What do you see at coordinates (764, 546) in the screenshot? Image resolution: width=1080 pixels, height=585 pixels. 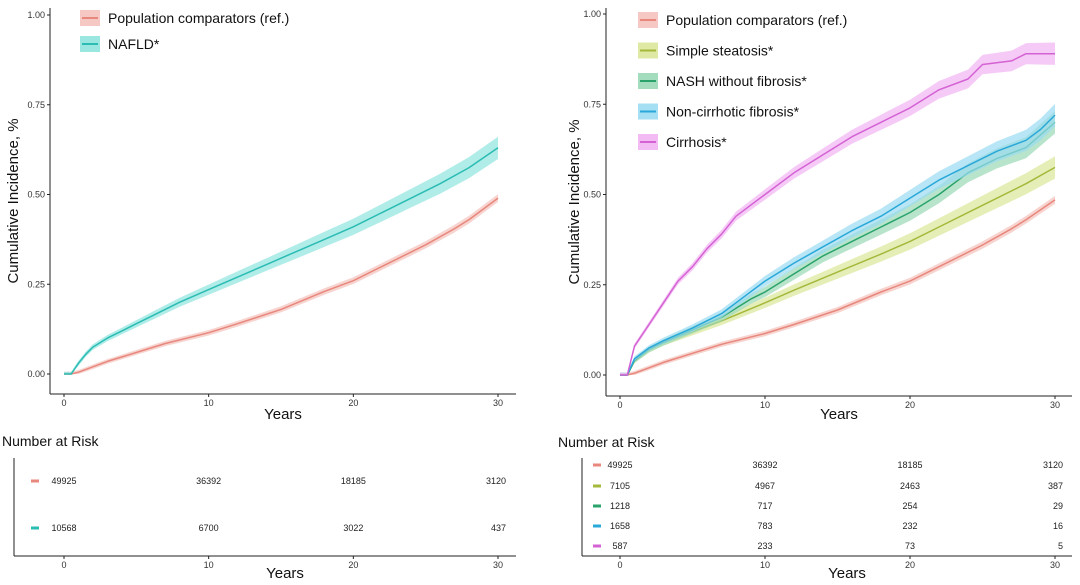 I see `risk-count: 233` at bounding box center [764, 546].